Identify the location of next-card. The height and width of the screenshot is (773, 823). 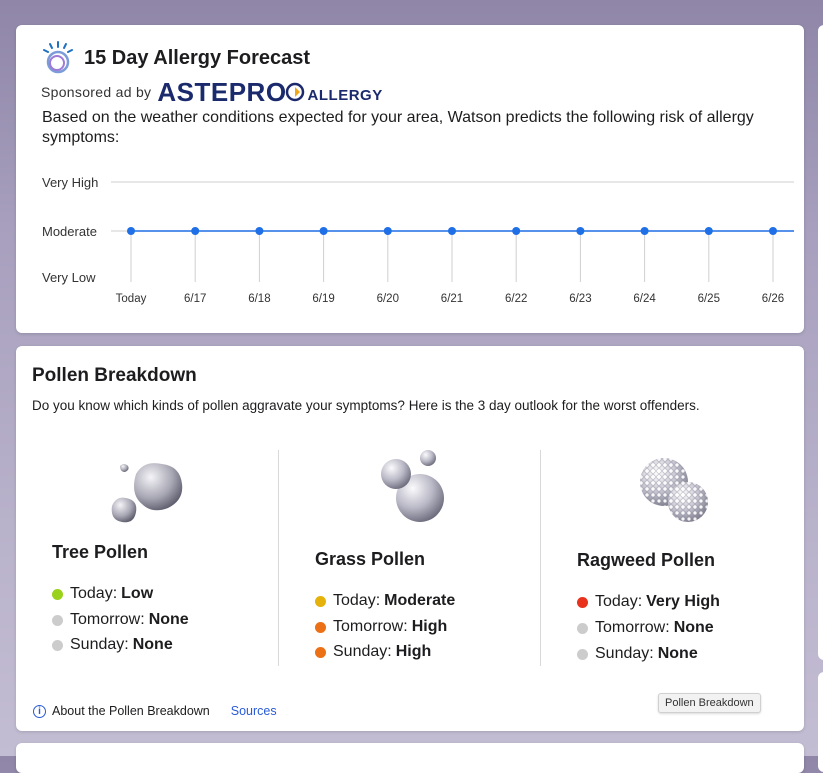
(410, 758).